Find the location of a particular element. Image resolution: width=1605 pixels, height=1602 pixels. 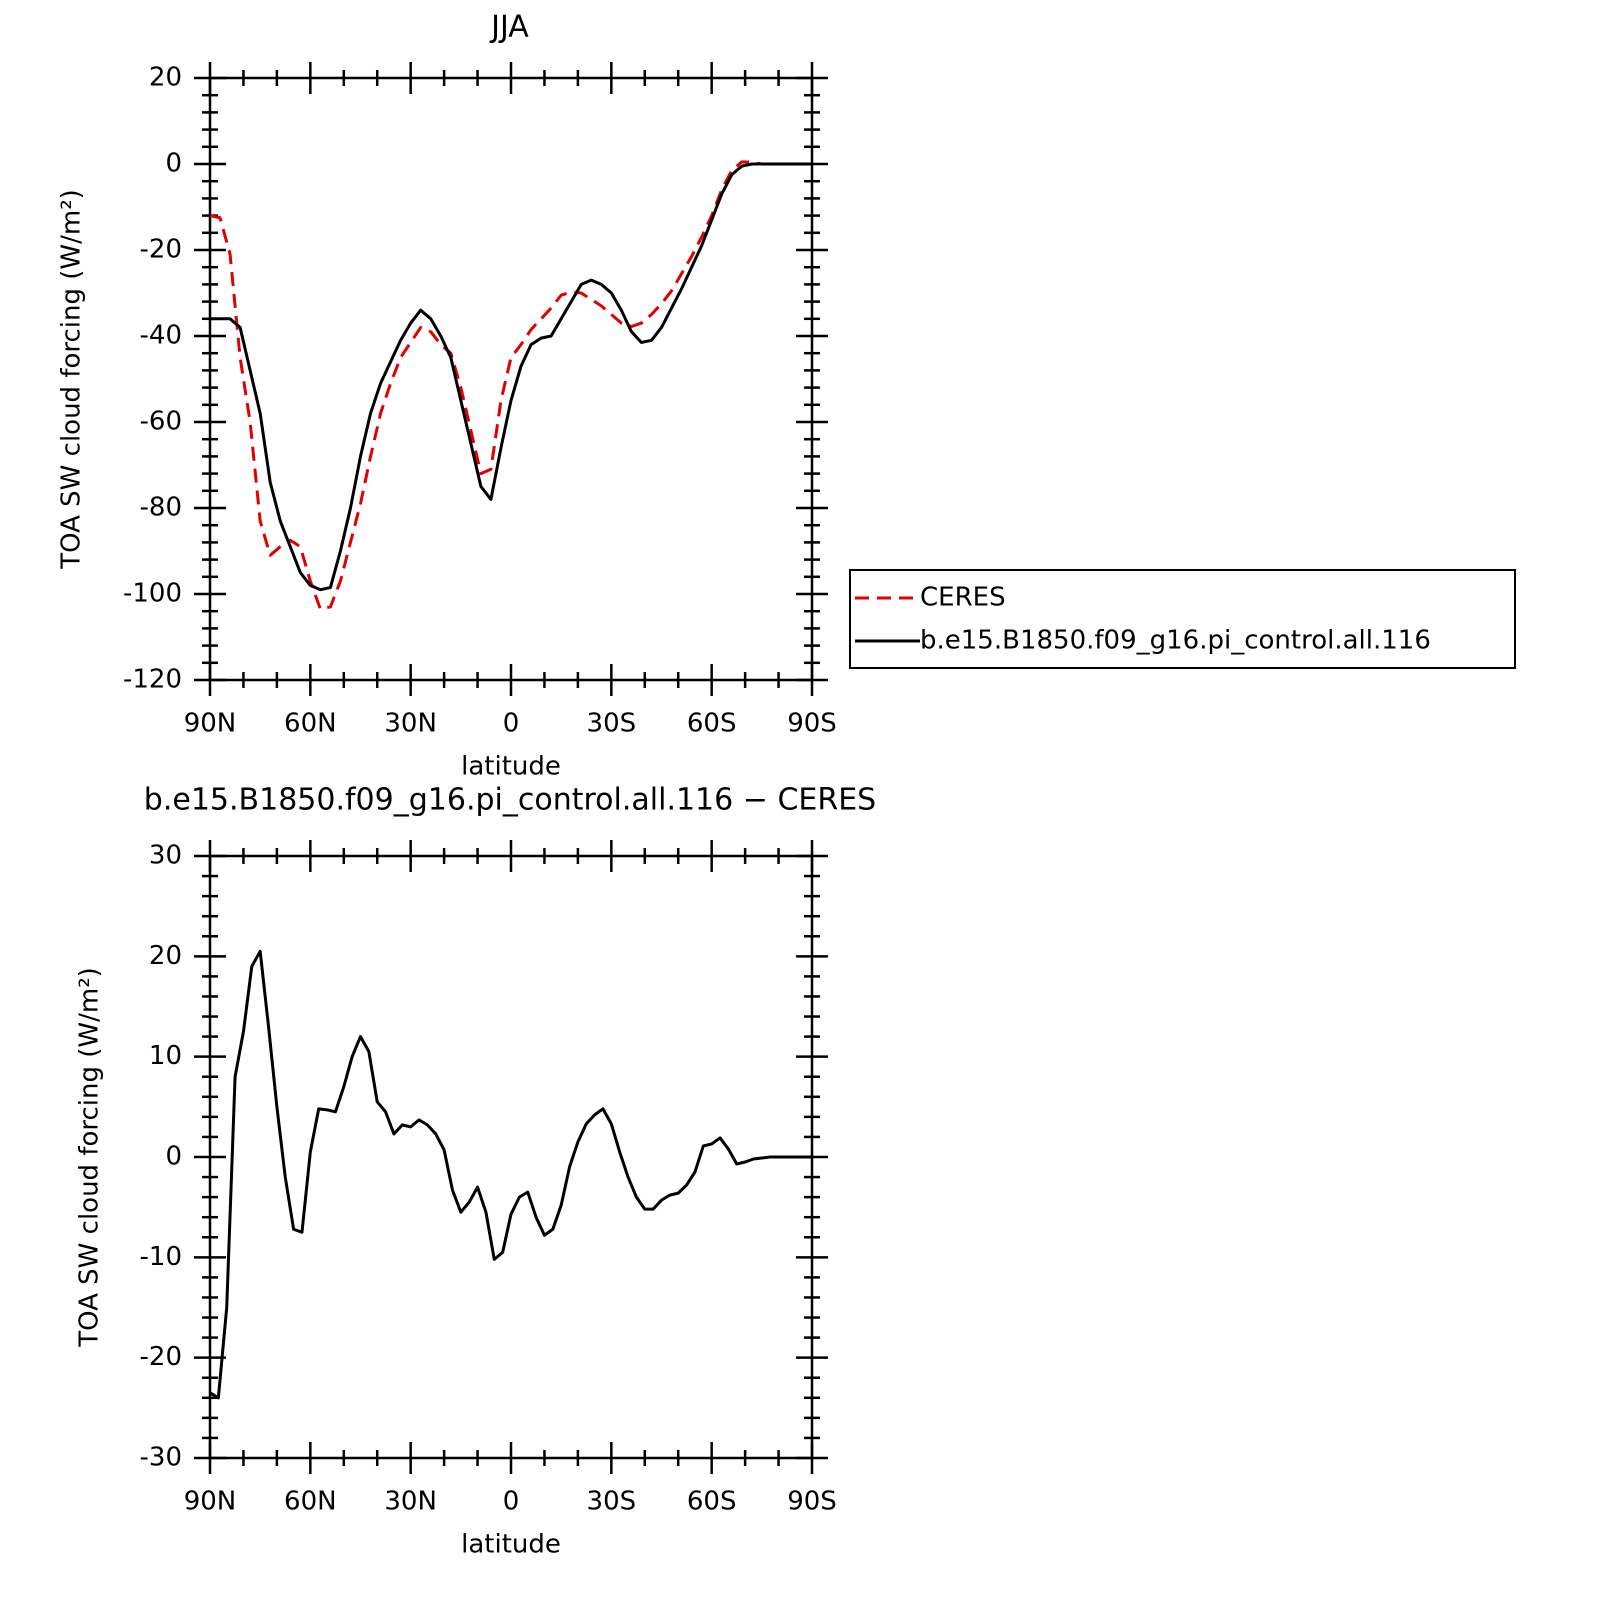

y-tick-label: -100 is located at coordinates (152, 594).